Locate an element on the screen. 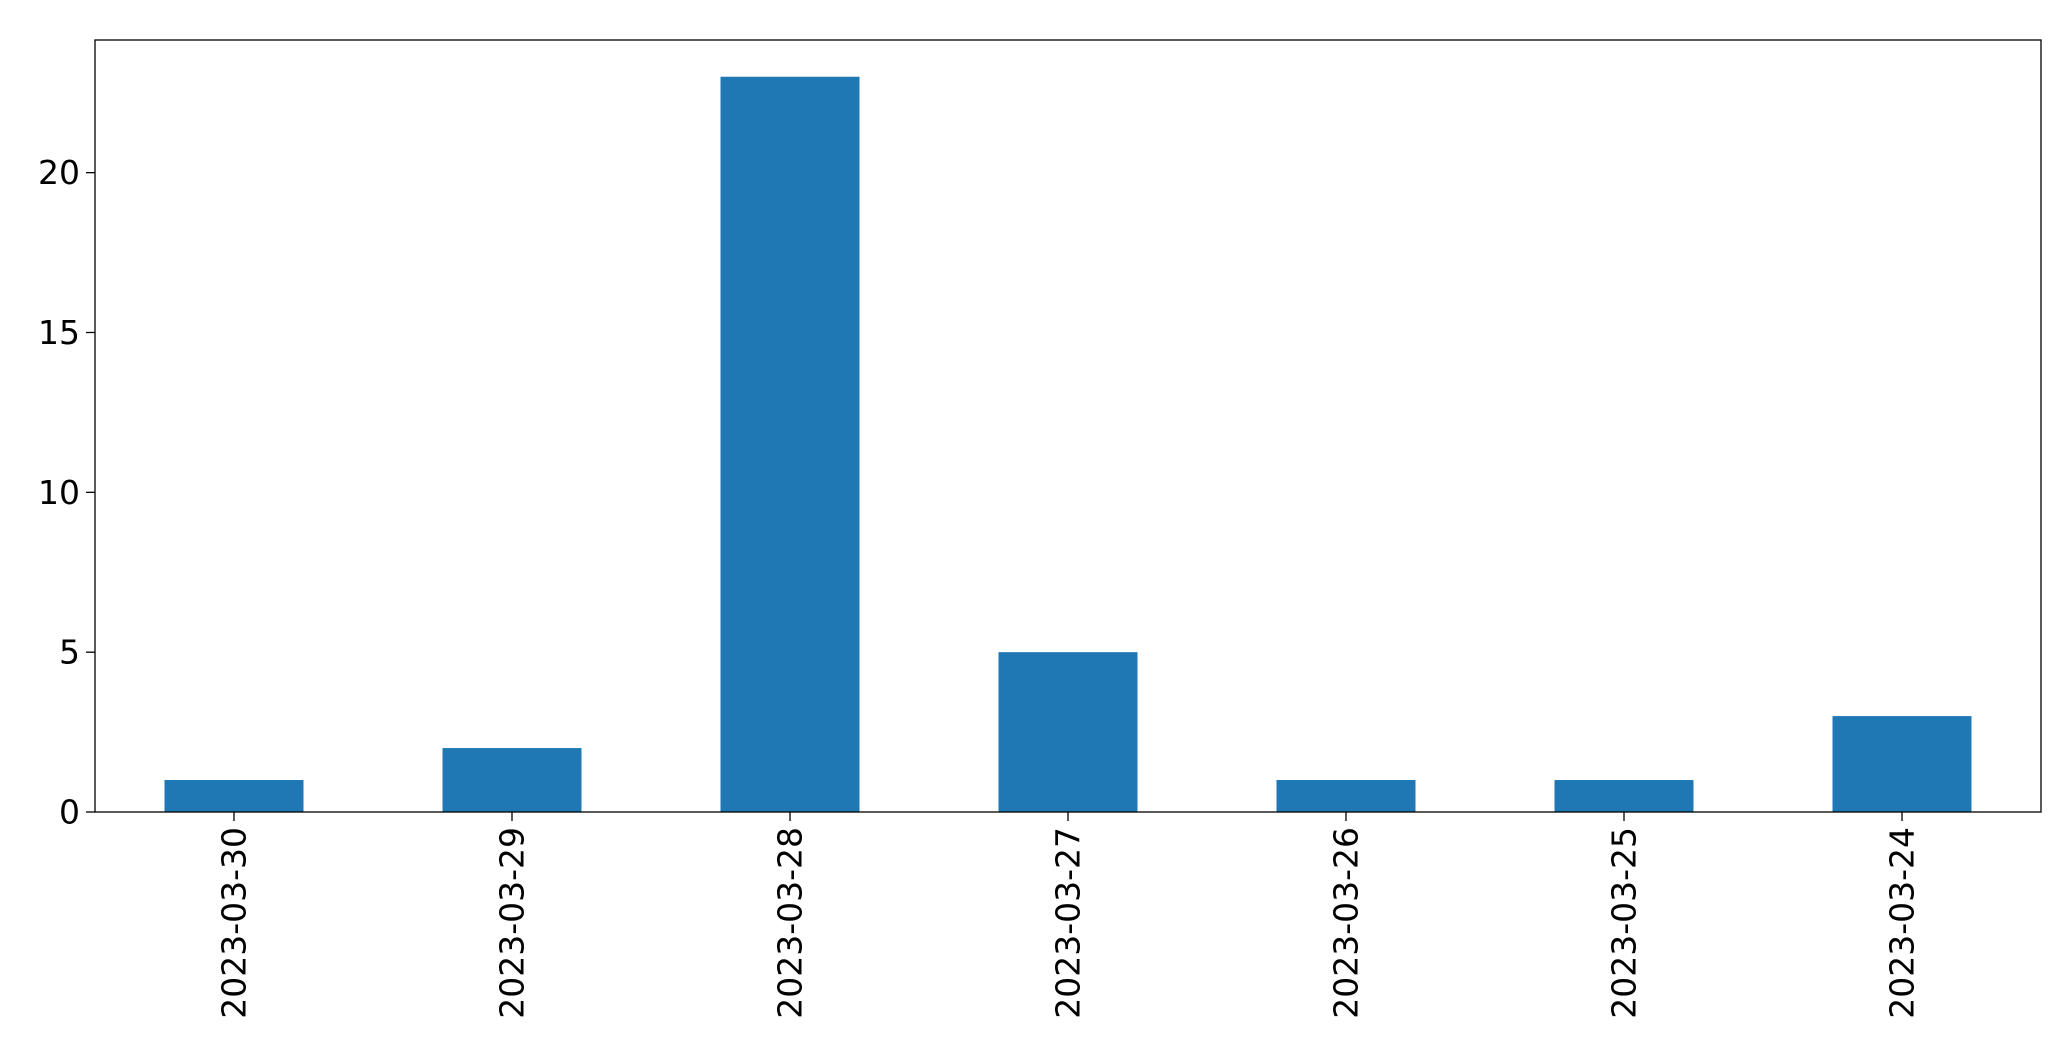 Image resolution: width=2071 pixels, height=1061 pixels. x-tick-label: 2023-03-27 is located at coordinates (1068, 923).